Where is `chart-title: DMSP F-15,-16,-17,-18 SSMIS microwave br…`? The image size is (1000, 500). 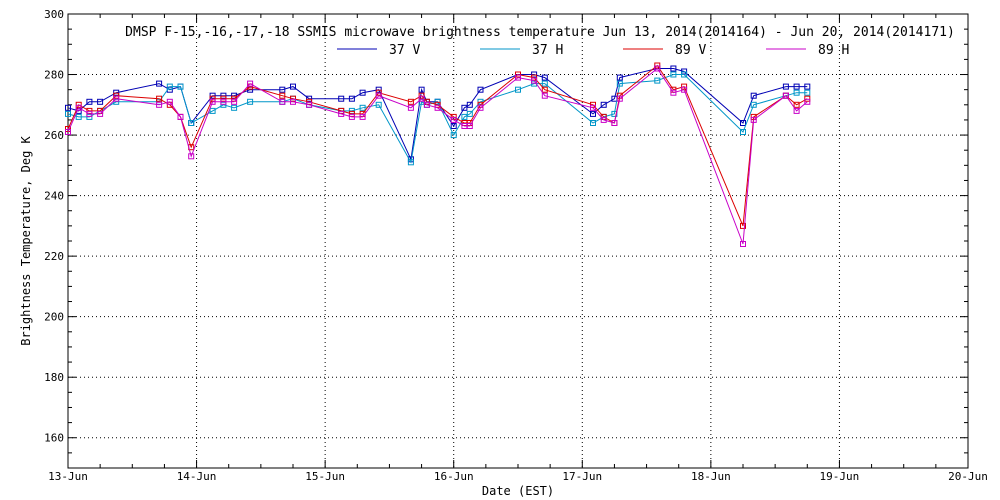 chart-title: DMSP F-15,-16,-17,-18 SSMIS microwave br… is located at coordinates (540, 32).